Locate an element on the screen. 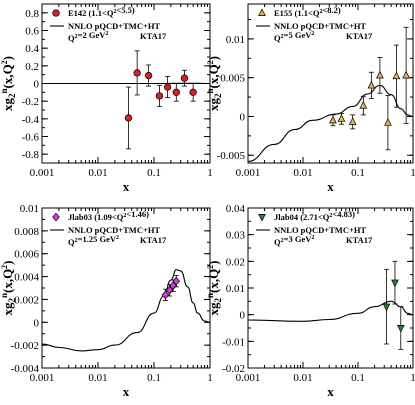  y-tick-label: 0.04 is located at coordinates (236, 209).